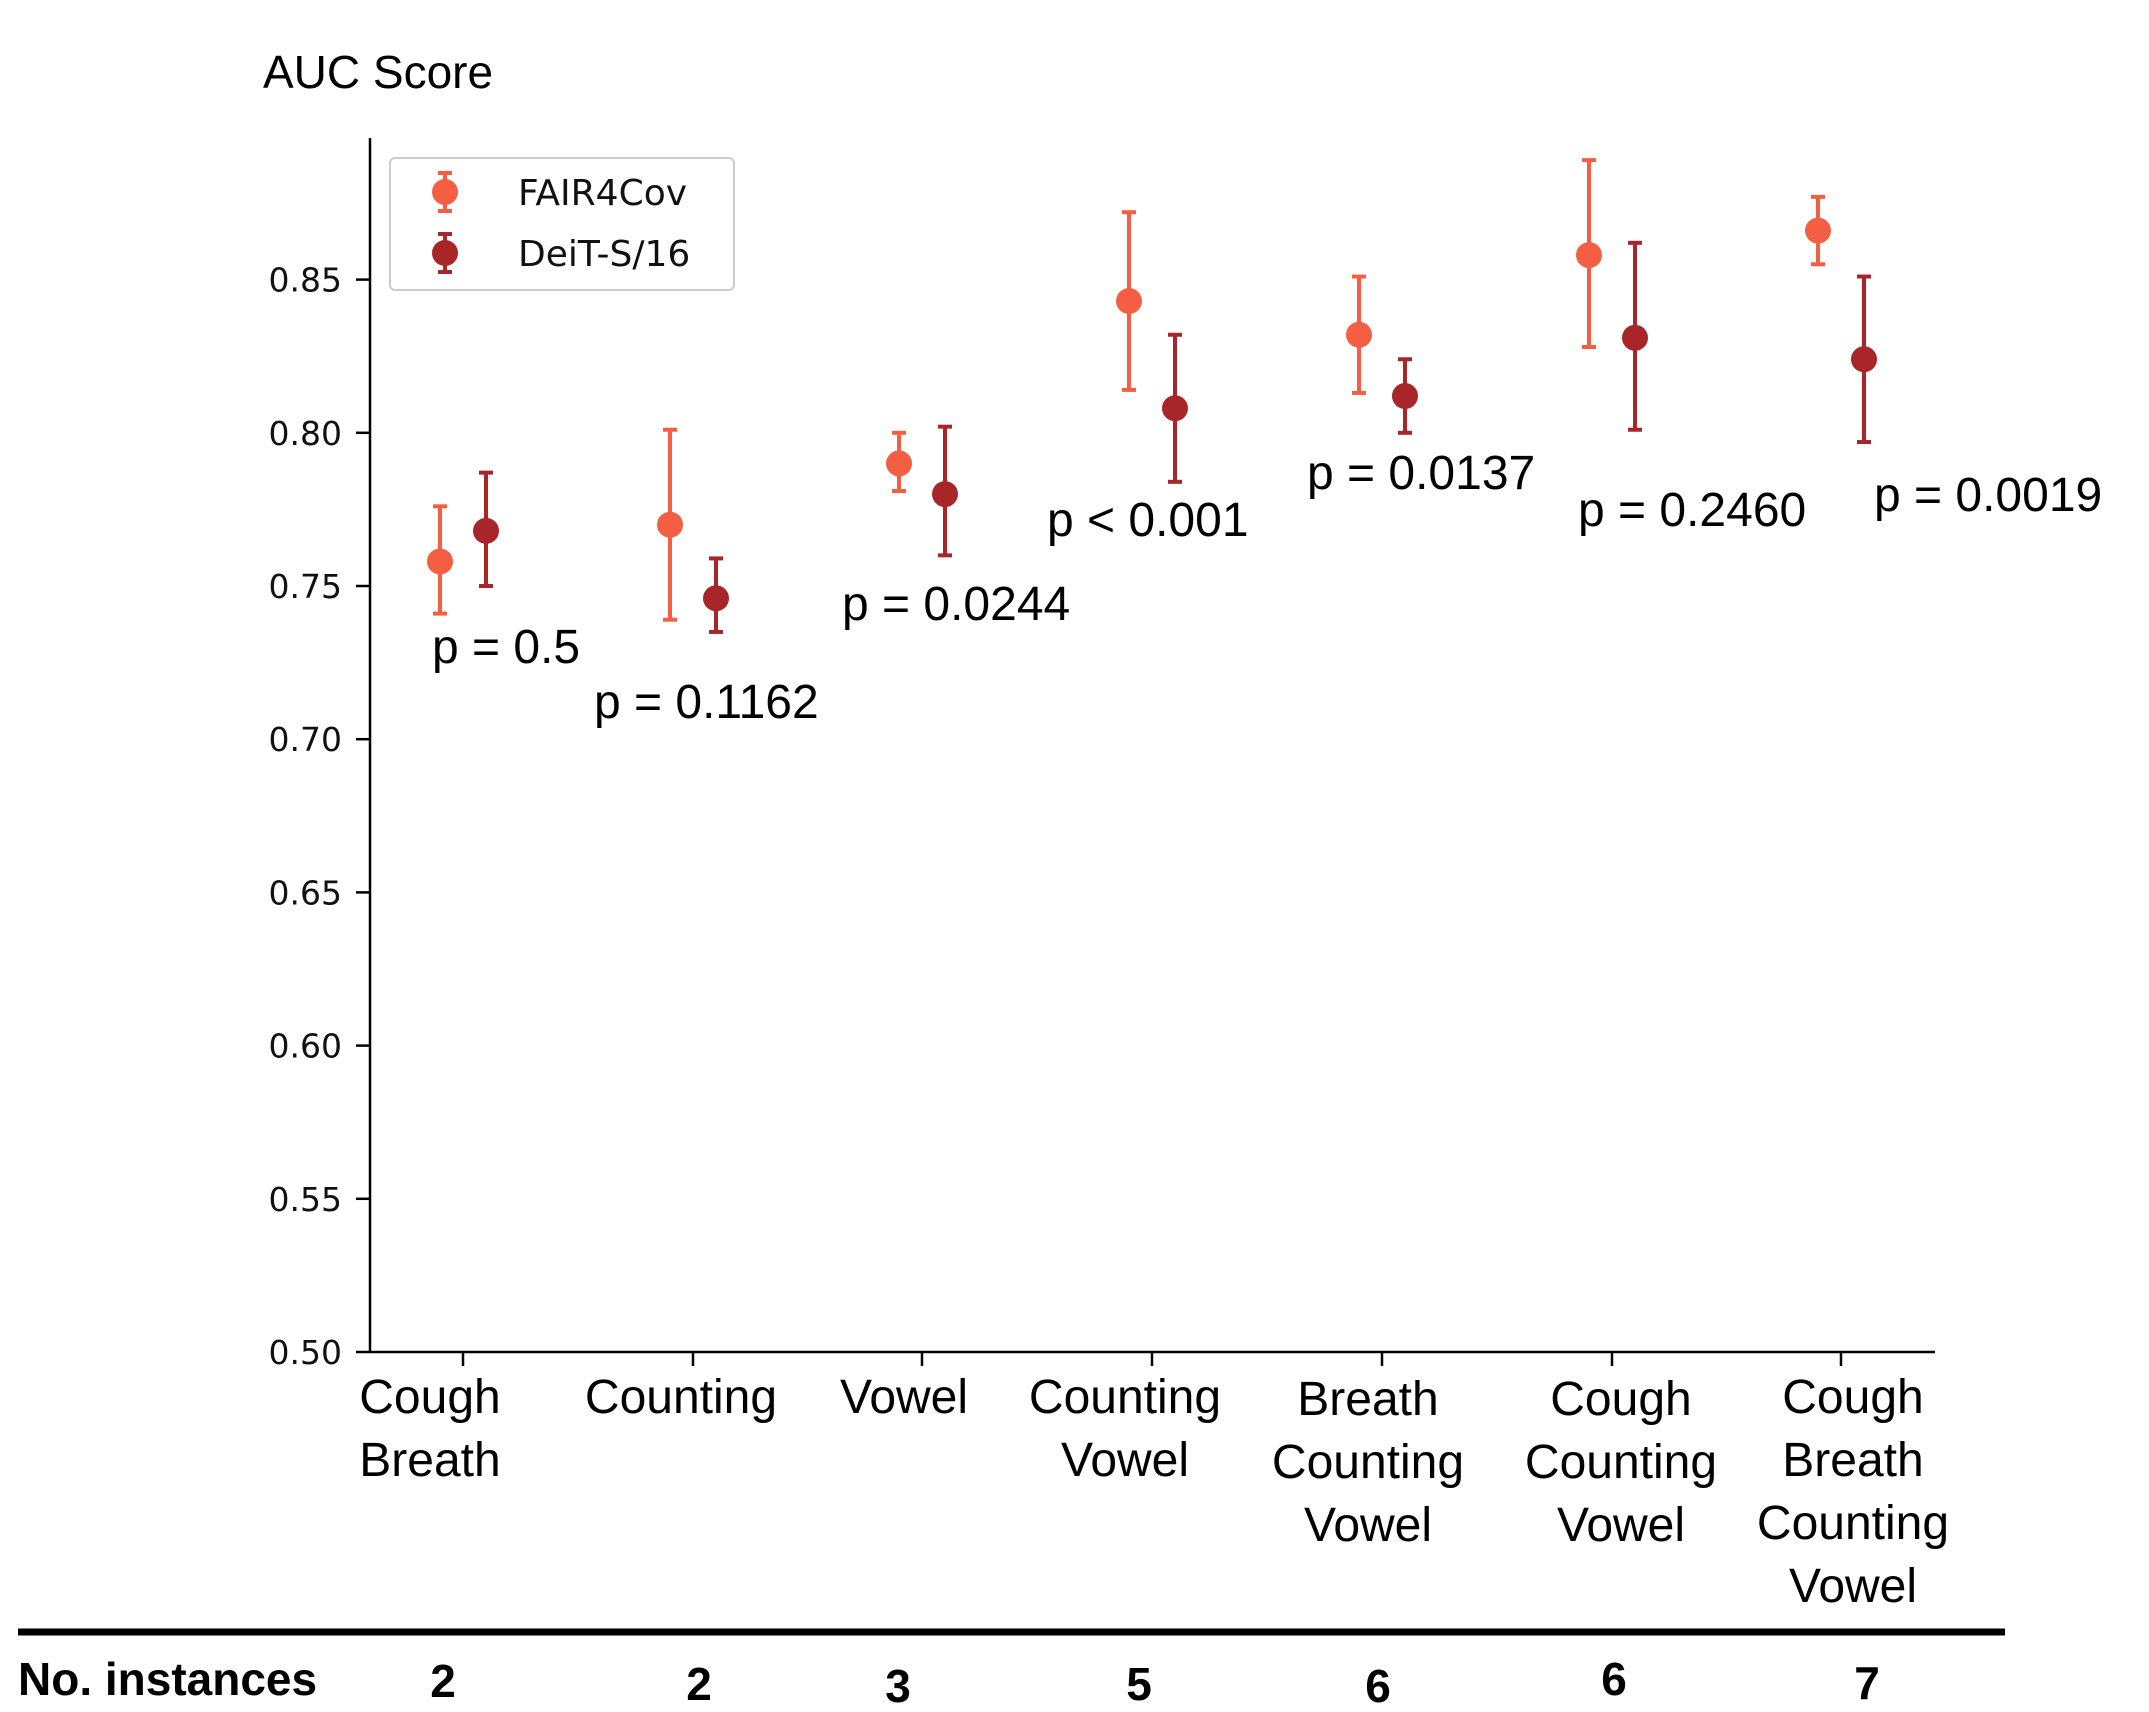 This screenshot has height=1712, width=2149. What do you see at coordinates (305, 1046) in the screenshot?
I see `y-tick-label: 0.60` at bounding box center [305, 1046].